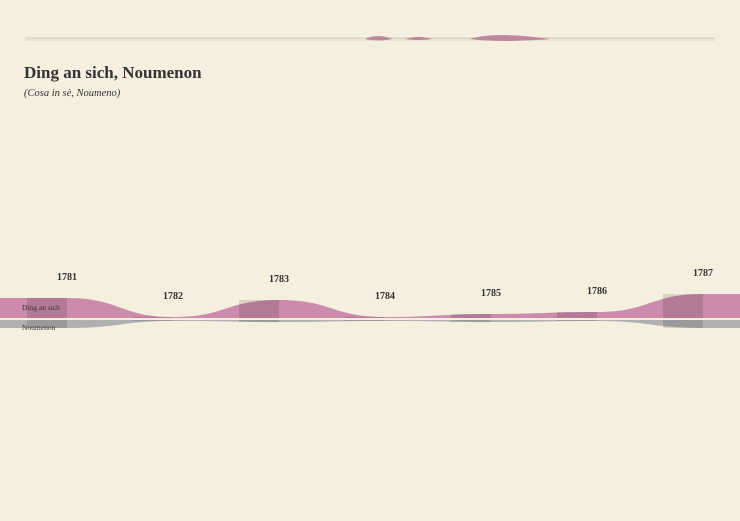 Image resolution: width=740 pixels, height=521 pixels. I want to click on chart-subtitle: (Cosa in sè, Noumeno), so click(72, 93).